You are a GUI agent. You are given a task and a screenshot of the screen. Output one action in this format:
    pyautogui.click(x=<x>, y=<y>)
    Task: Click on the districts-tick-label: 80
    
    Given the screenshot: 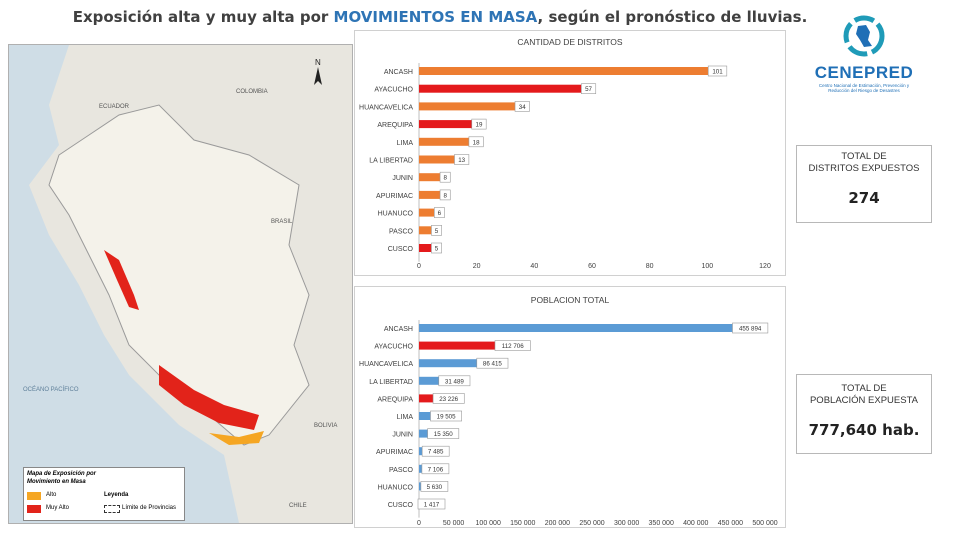 What is the action you would take?
    pyautogui.click(x=650, y=266)
    